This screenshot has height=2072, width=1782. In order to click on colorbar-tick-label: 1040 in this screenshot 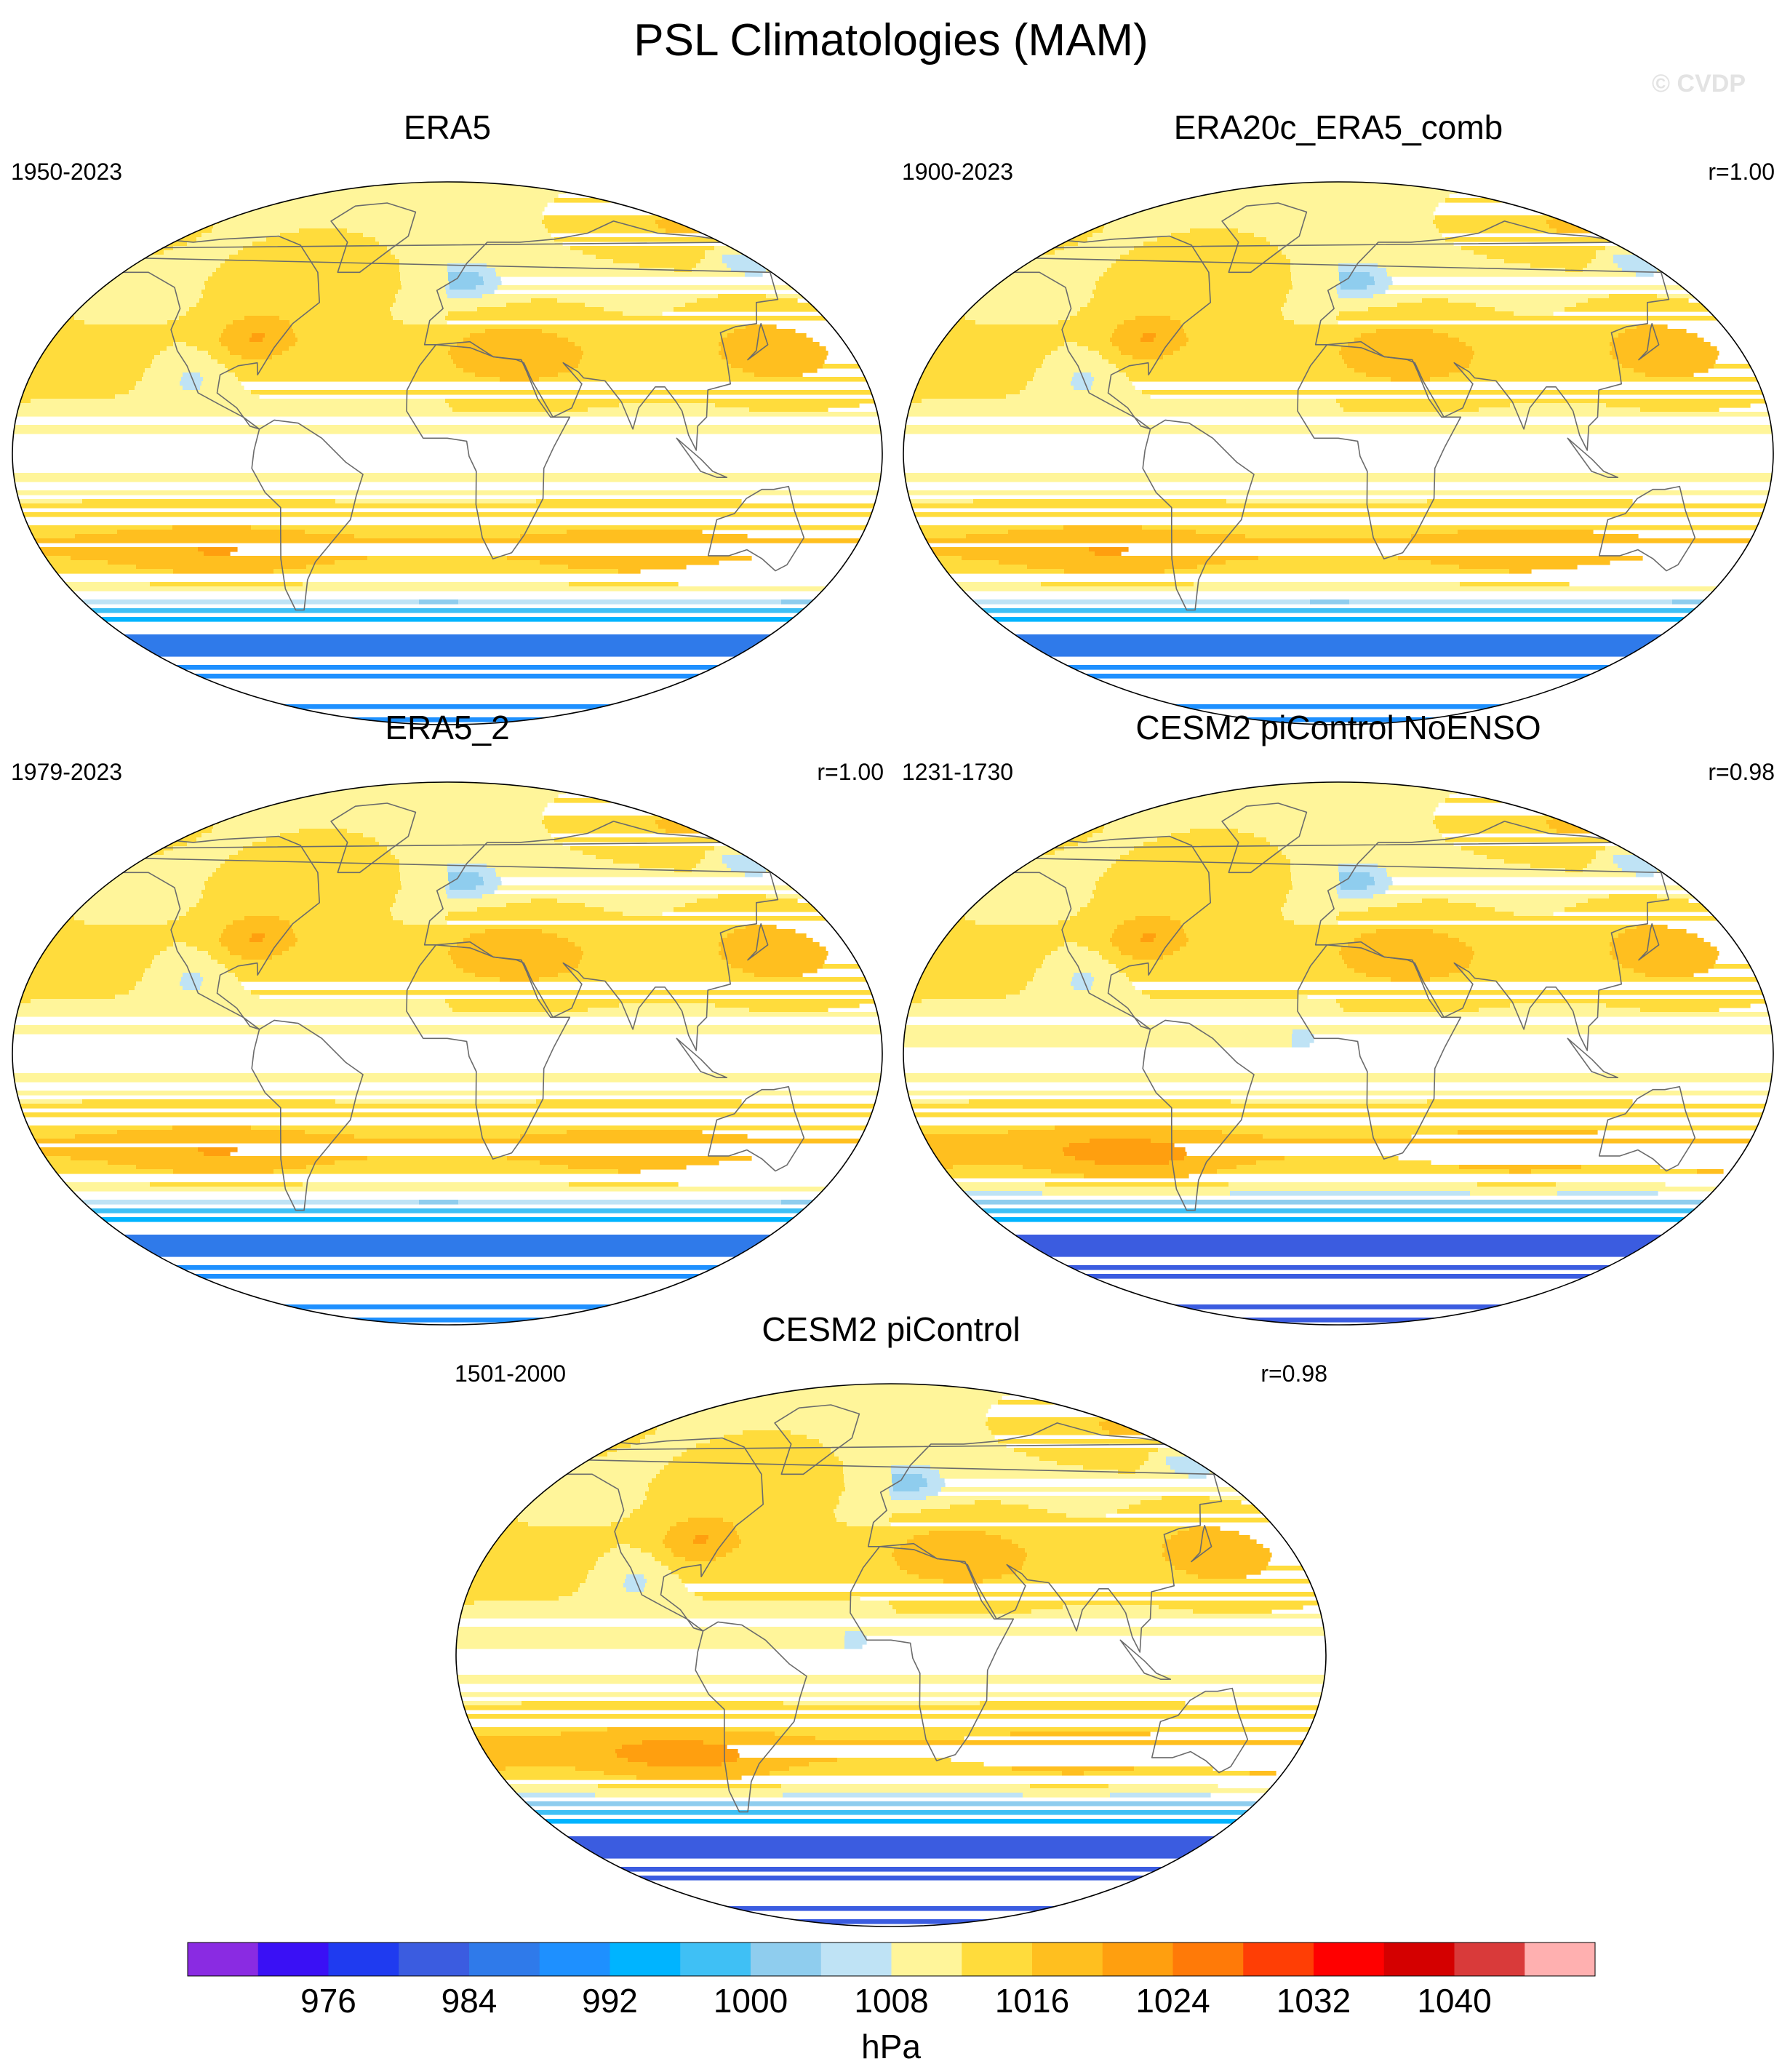, I will do `click(1454, 2001)`.